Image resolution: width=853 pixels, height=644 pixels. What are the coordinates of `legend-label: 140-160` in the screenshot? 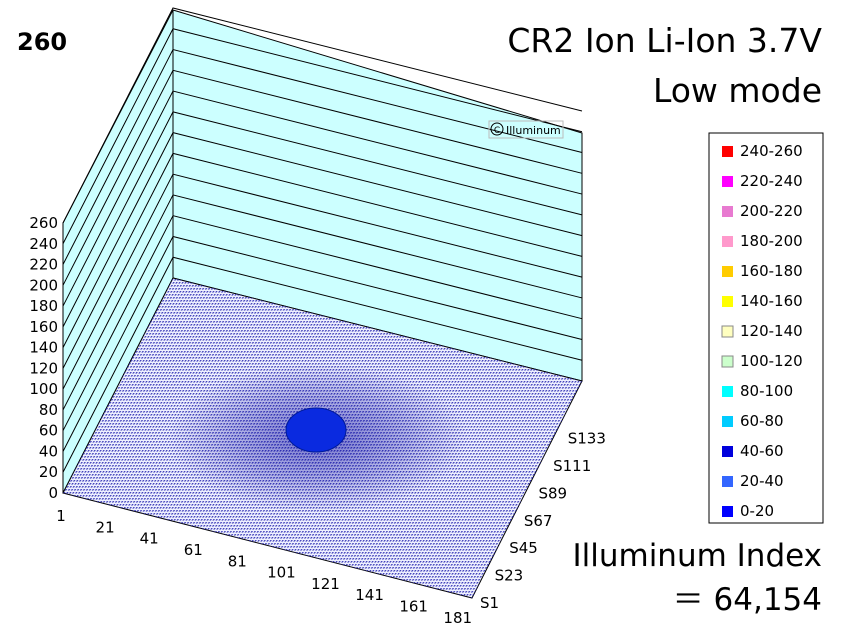 It's located at (771, 301).